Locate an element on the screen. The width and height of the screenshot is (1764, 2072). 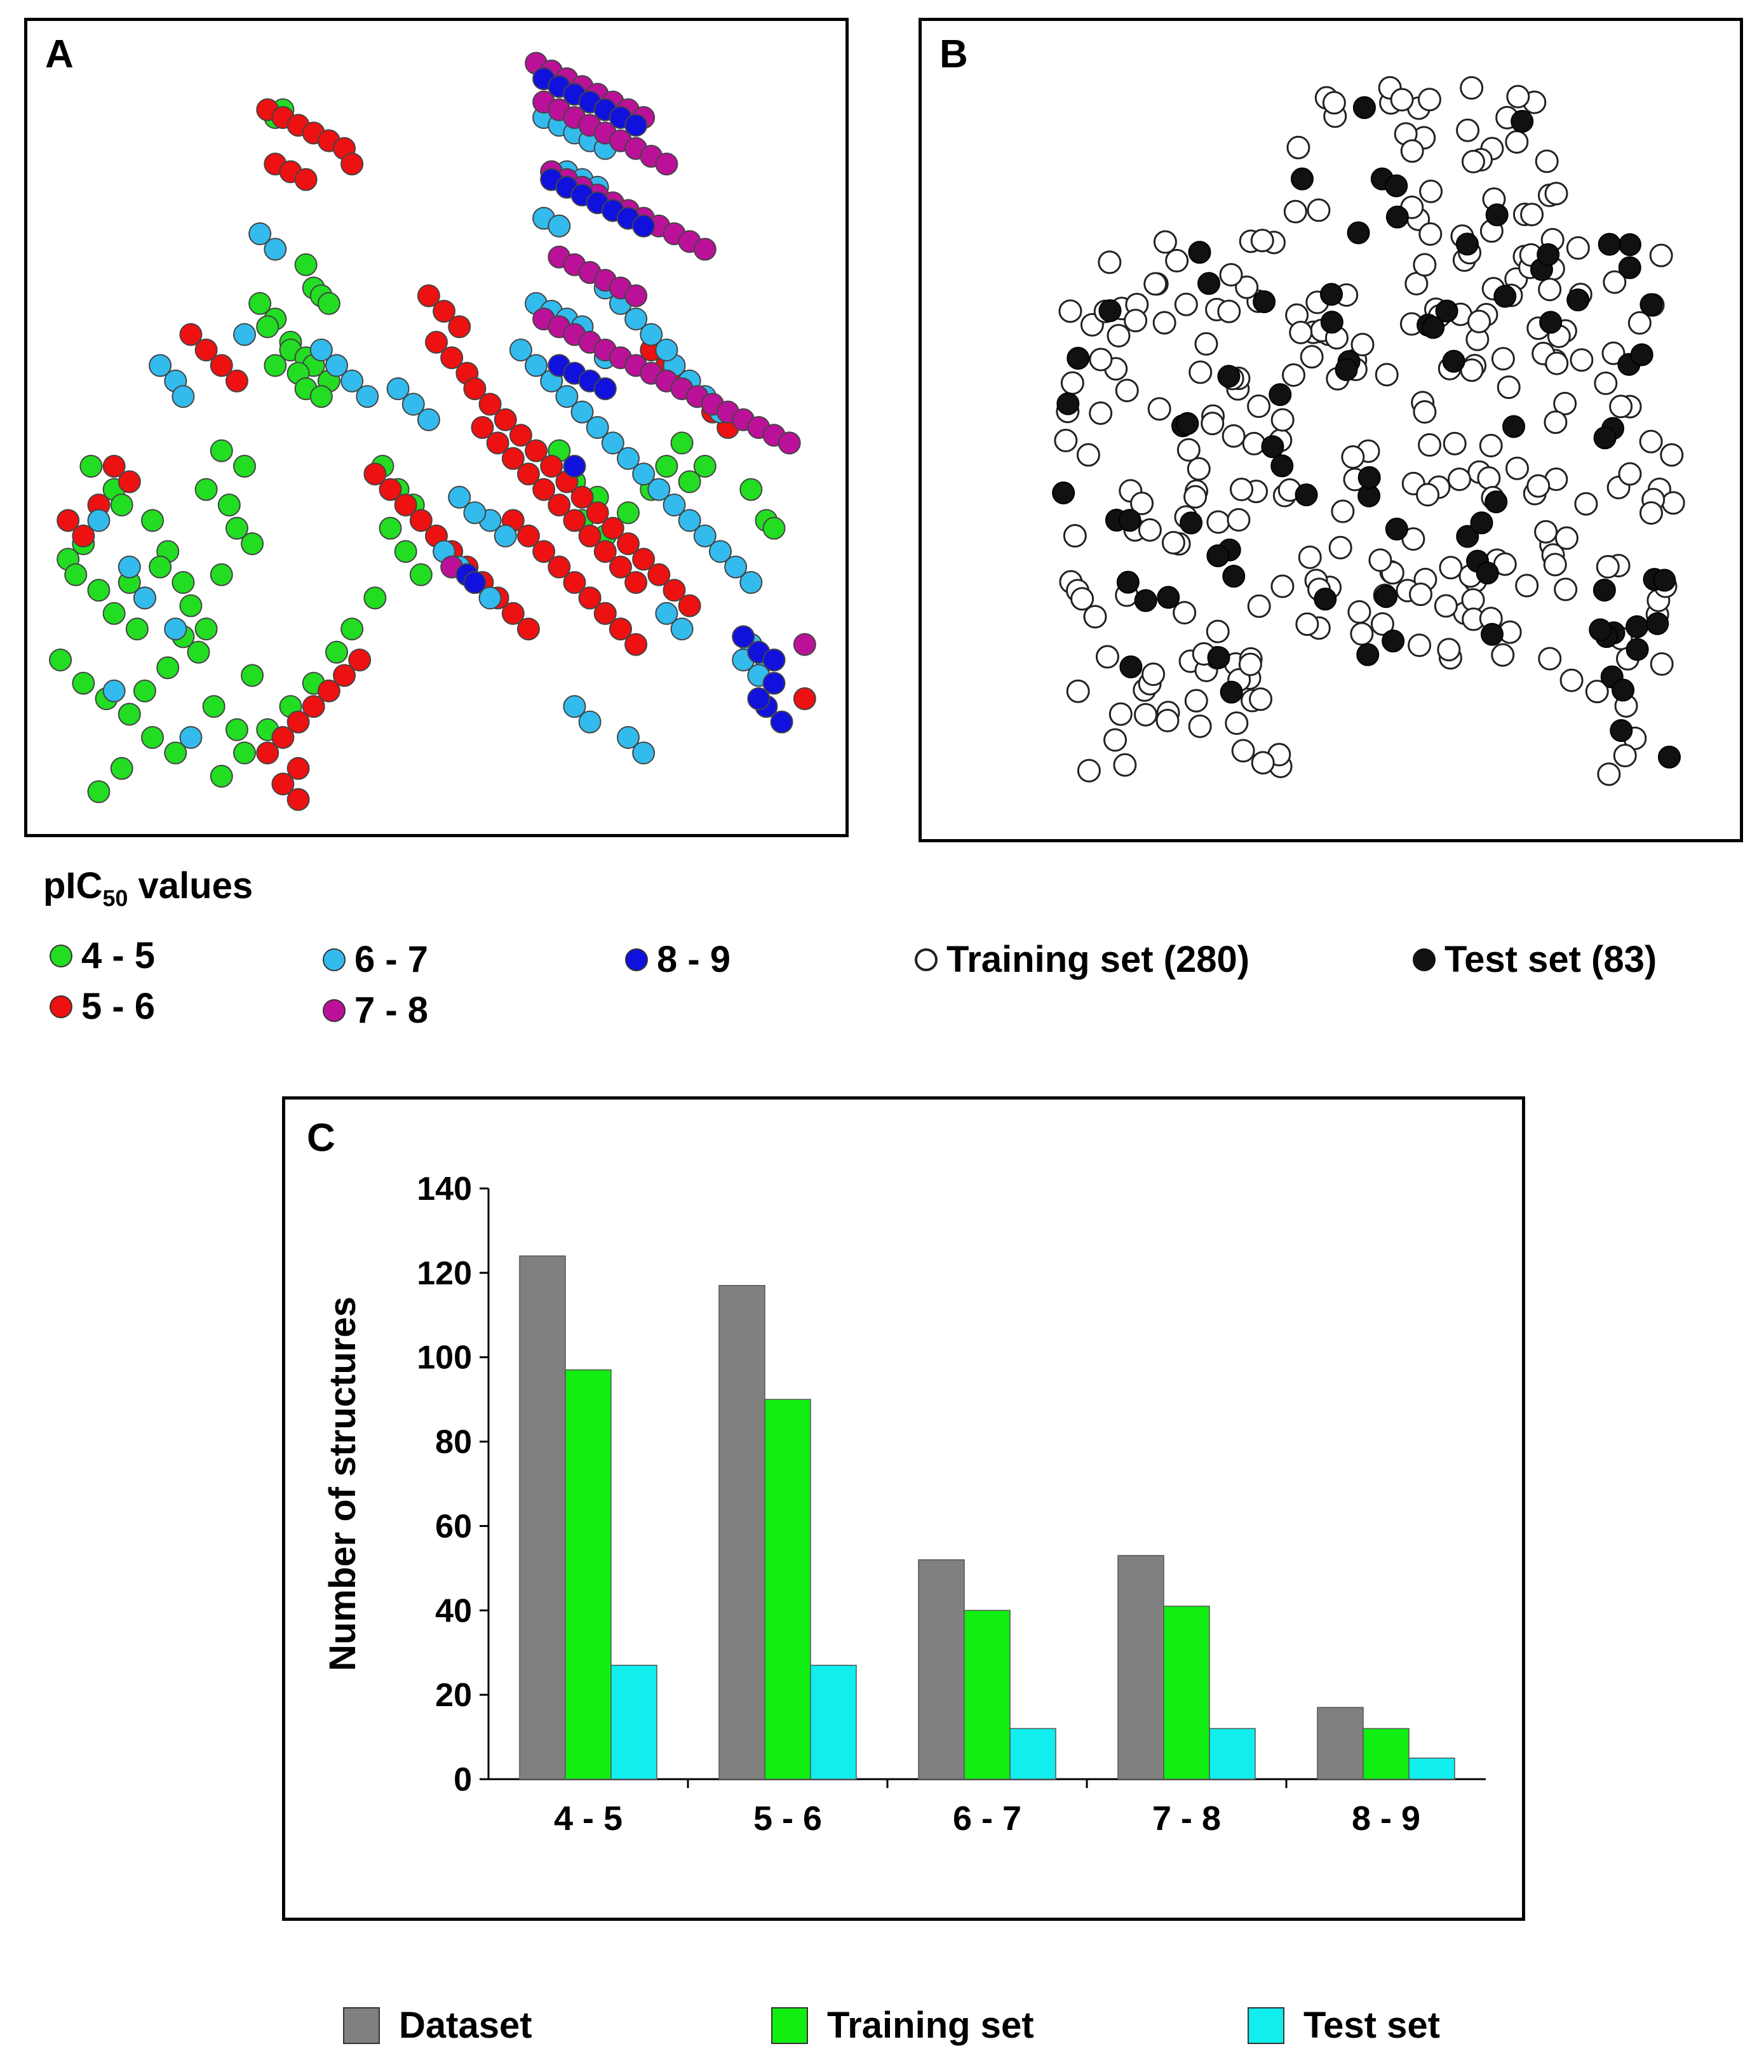
y-axis-label: Number of structures is located at coordinates (342, 1483).